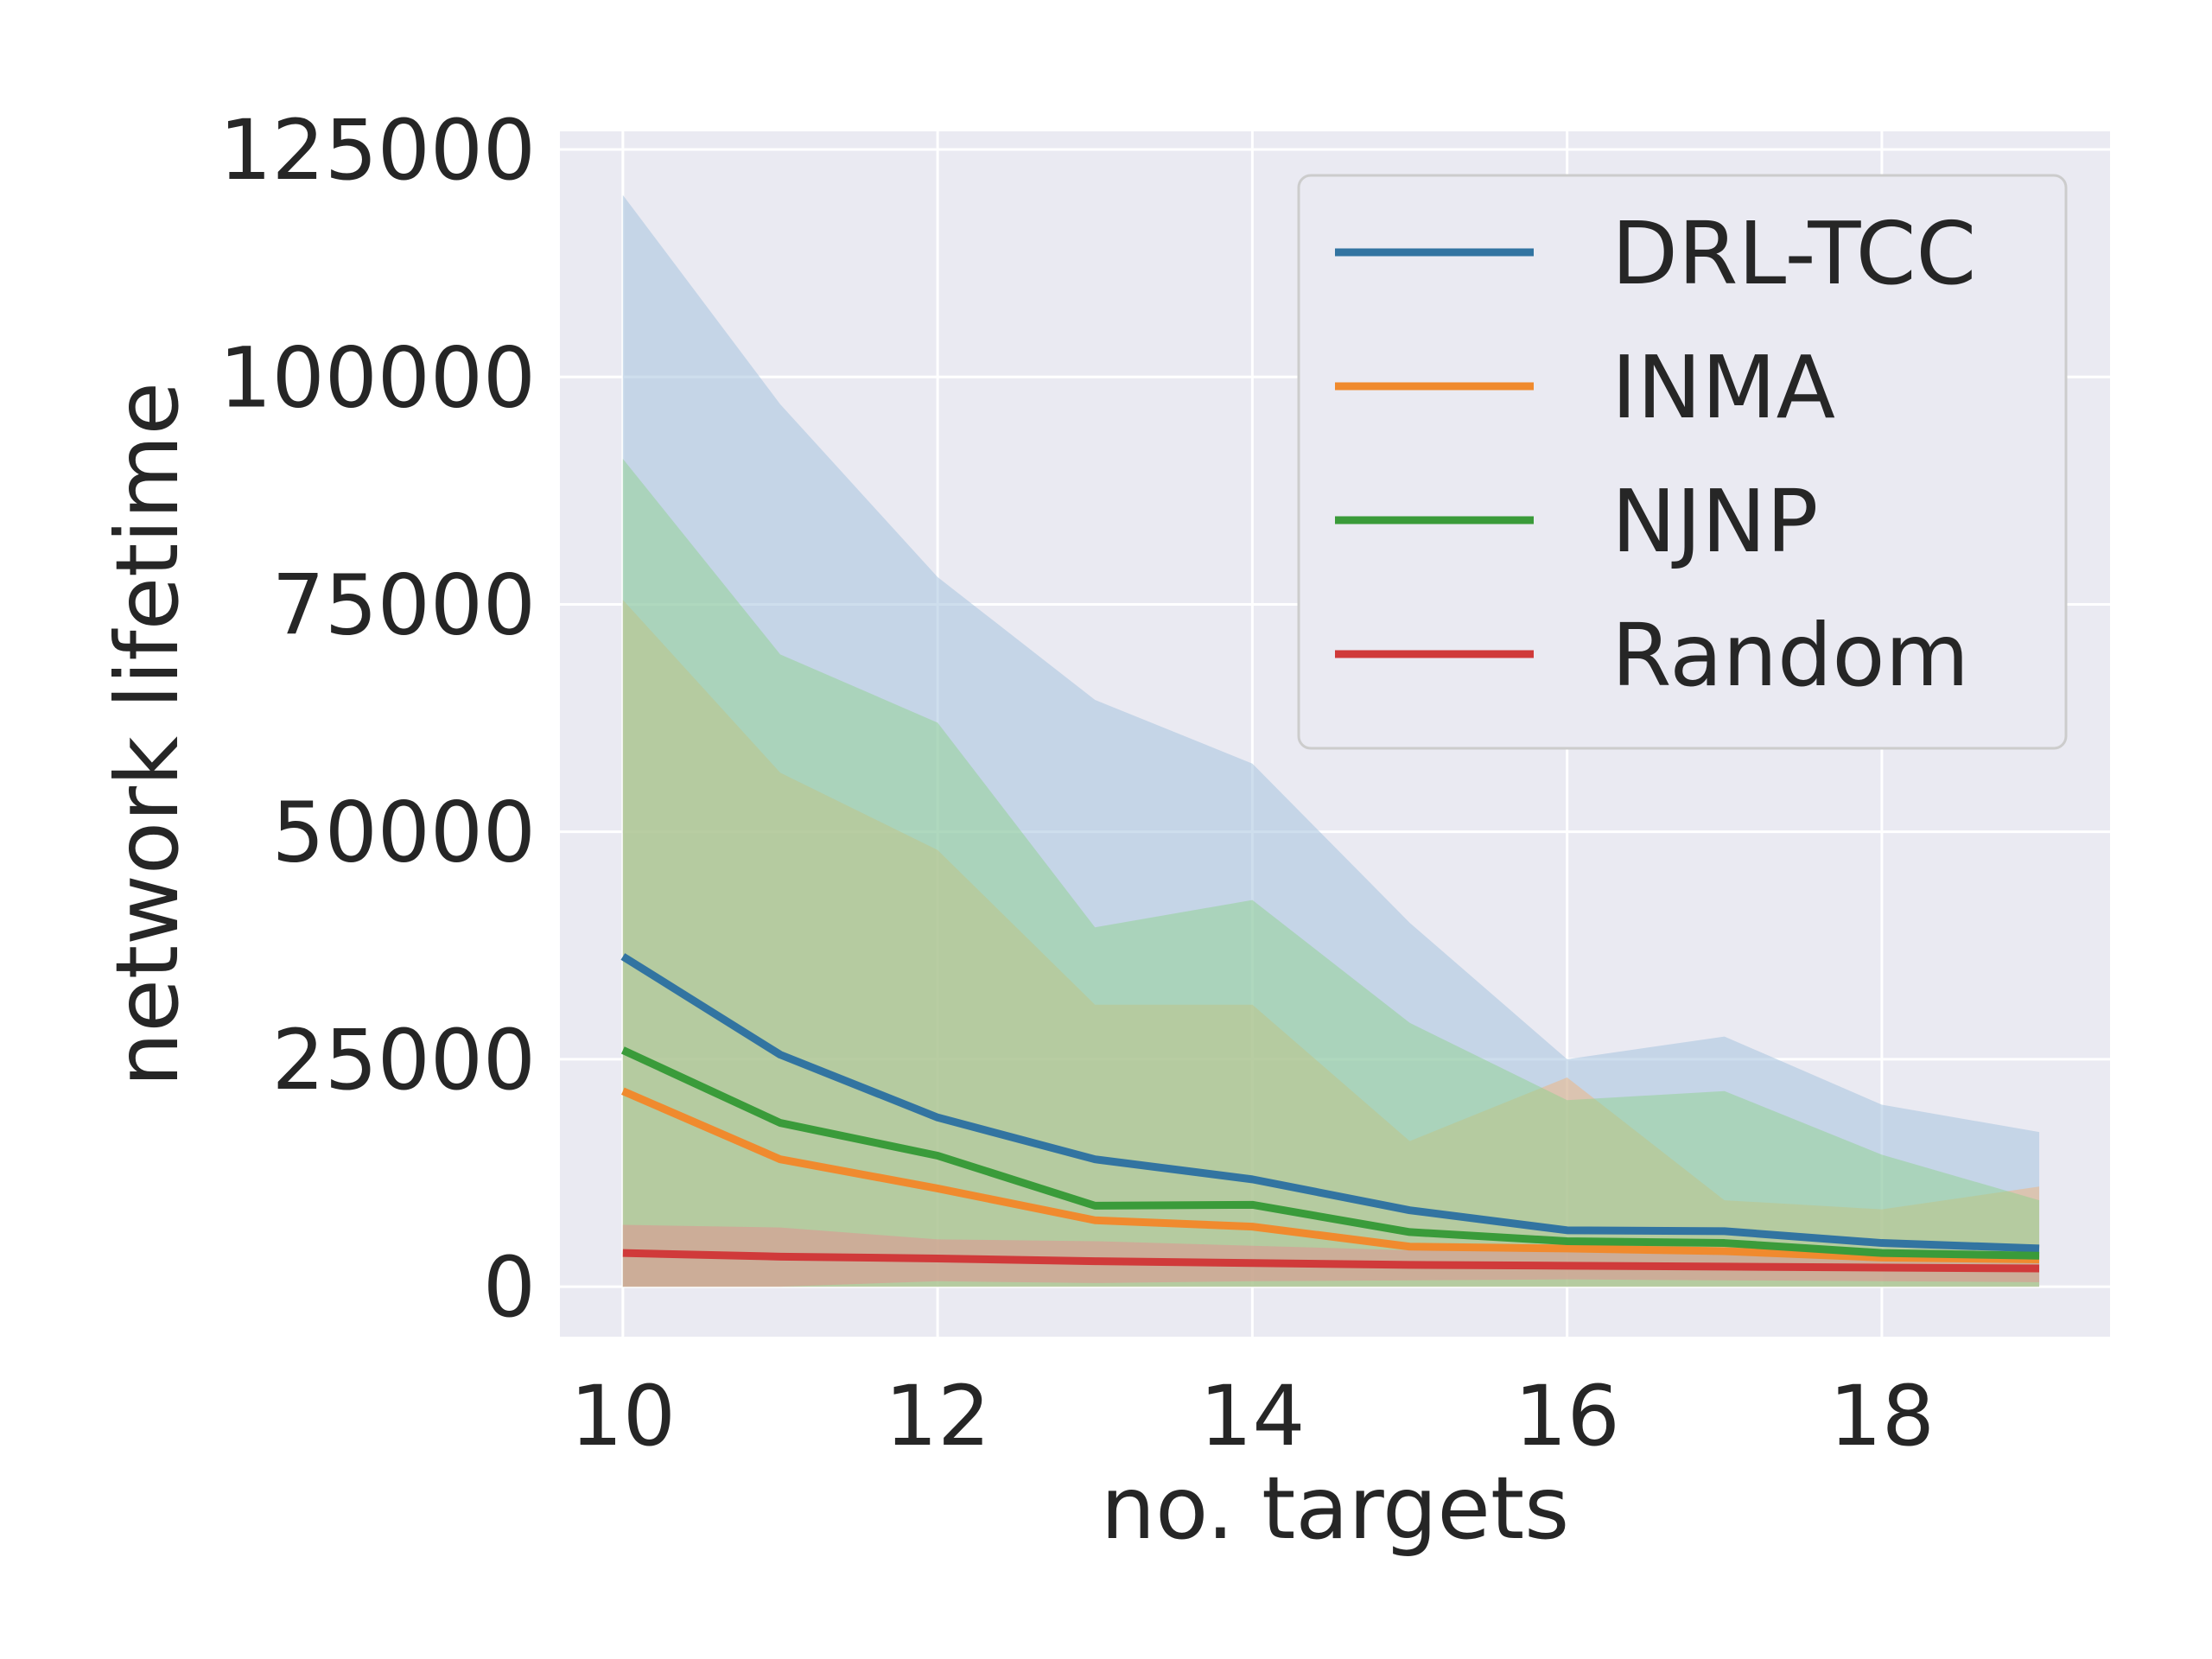 This screenshot has width=2212, height=1659. I want to click on y-tick-labels: 0 25000 50000 75000 100000 125000, so click(377, 719).